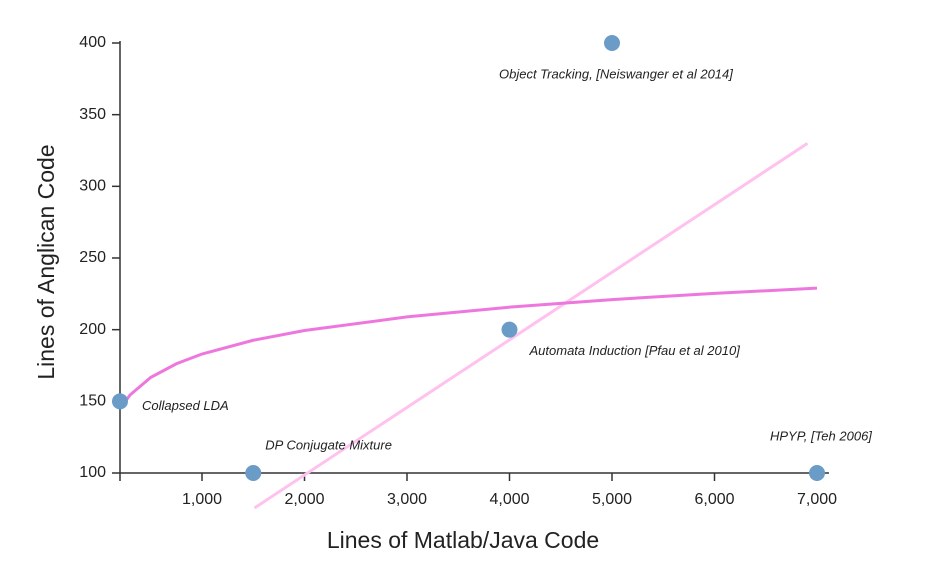 The image size is (934, 580). What do you see at coordinates (92, 472) in the screenshot?
I see `y-tick-label: 100` at bounding box center [92, 472].